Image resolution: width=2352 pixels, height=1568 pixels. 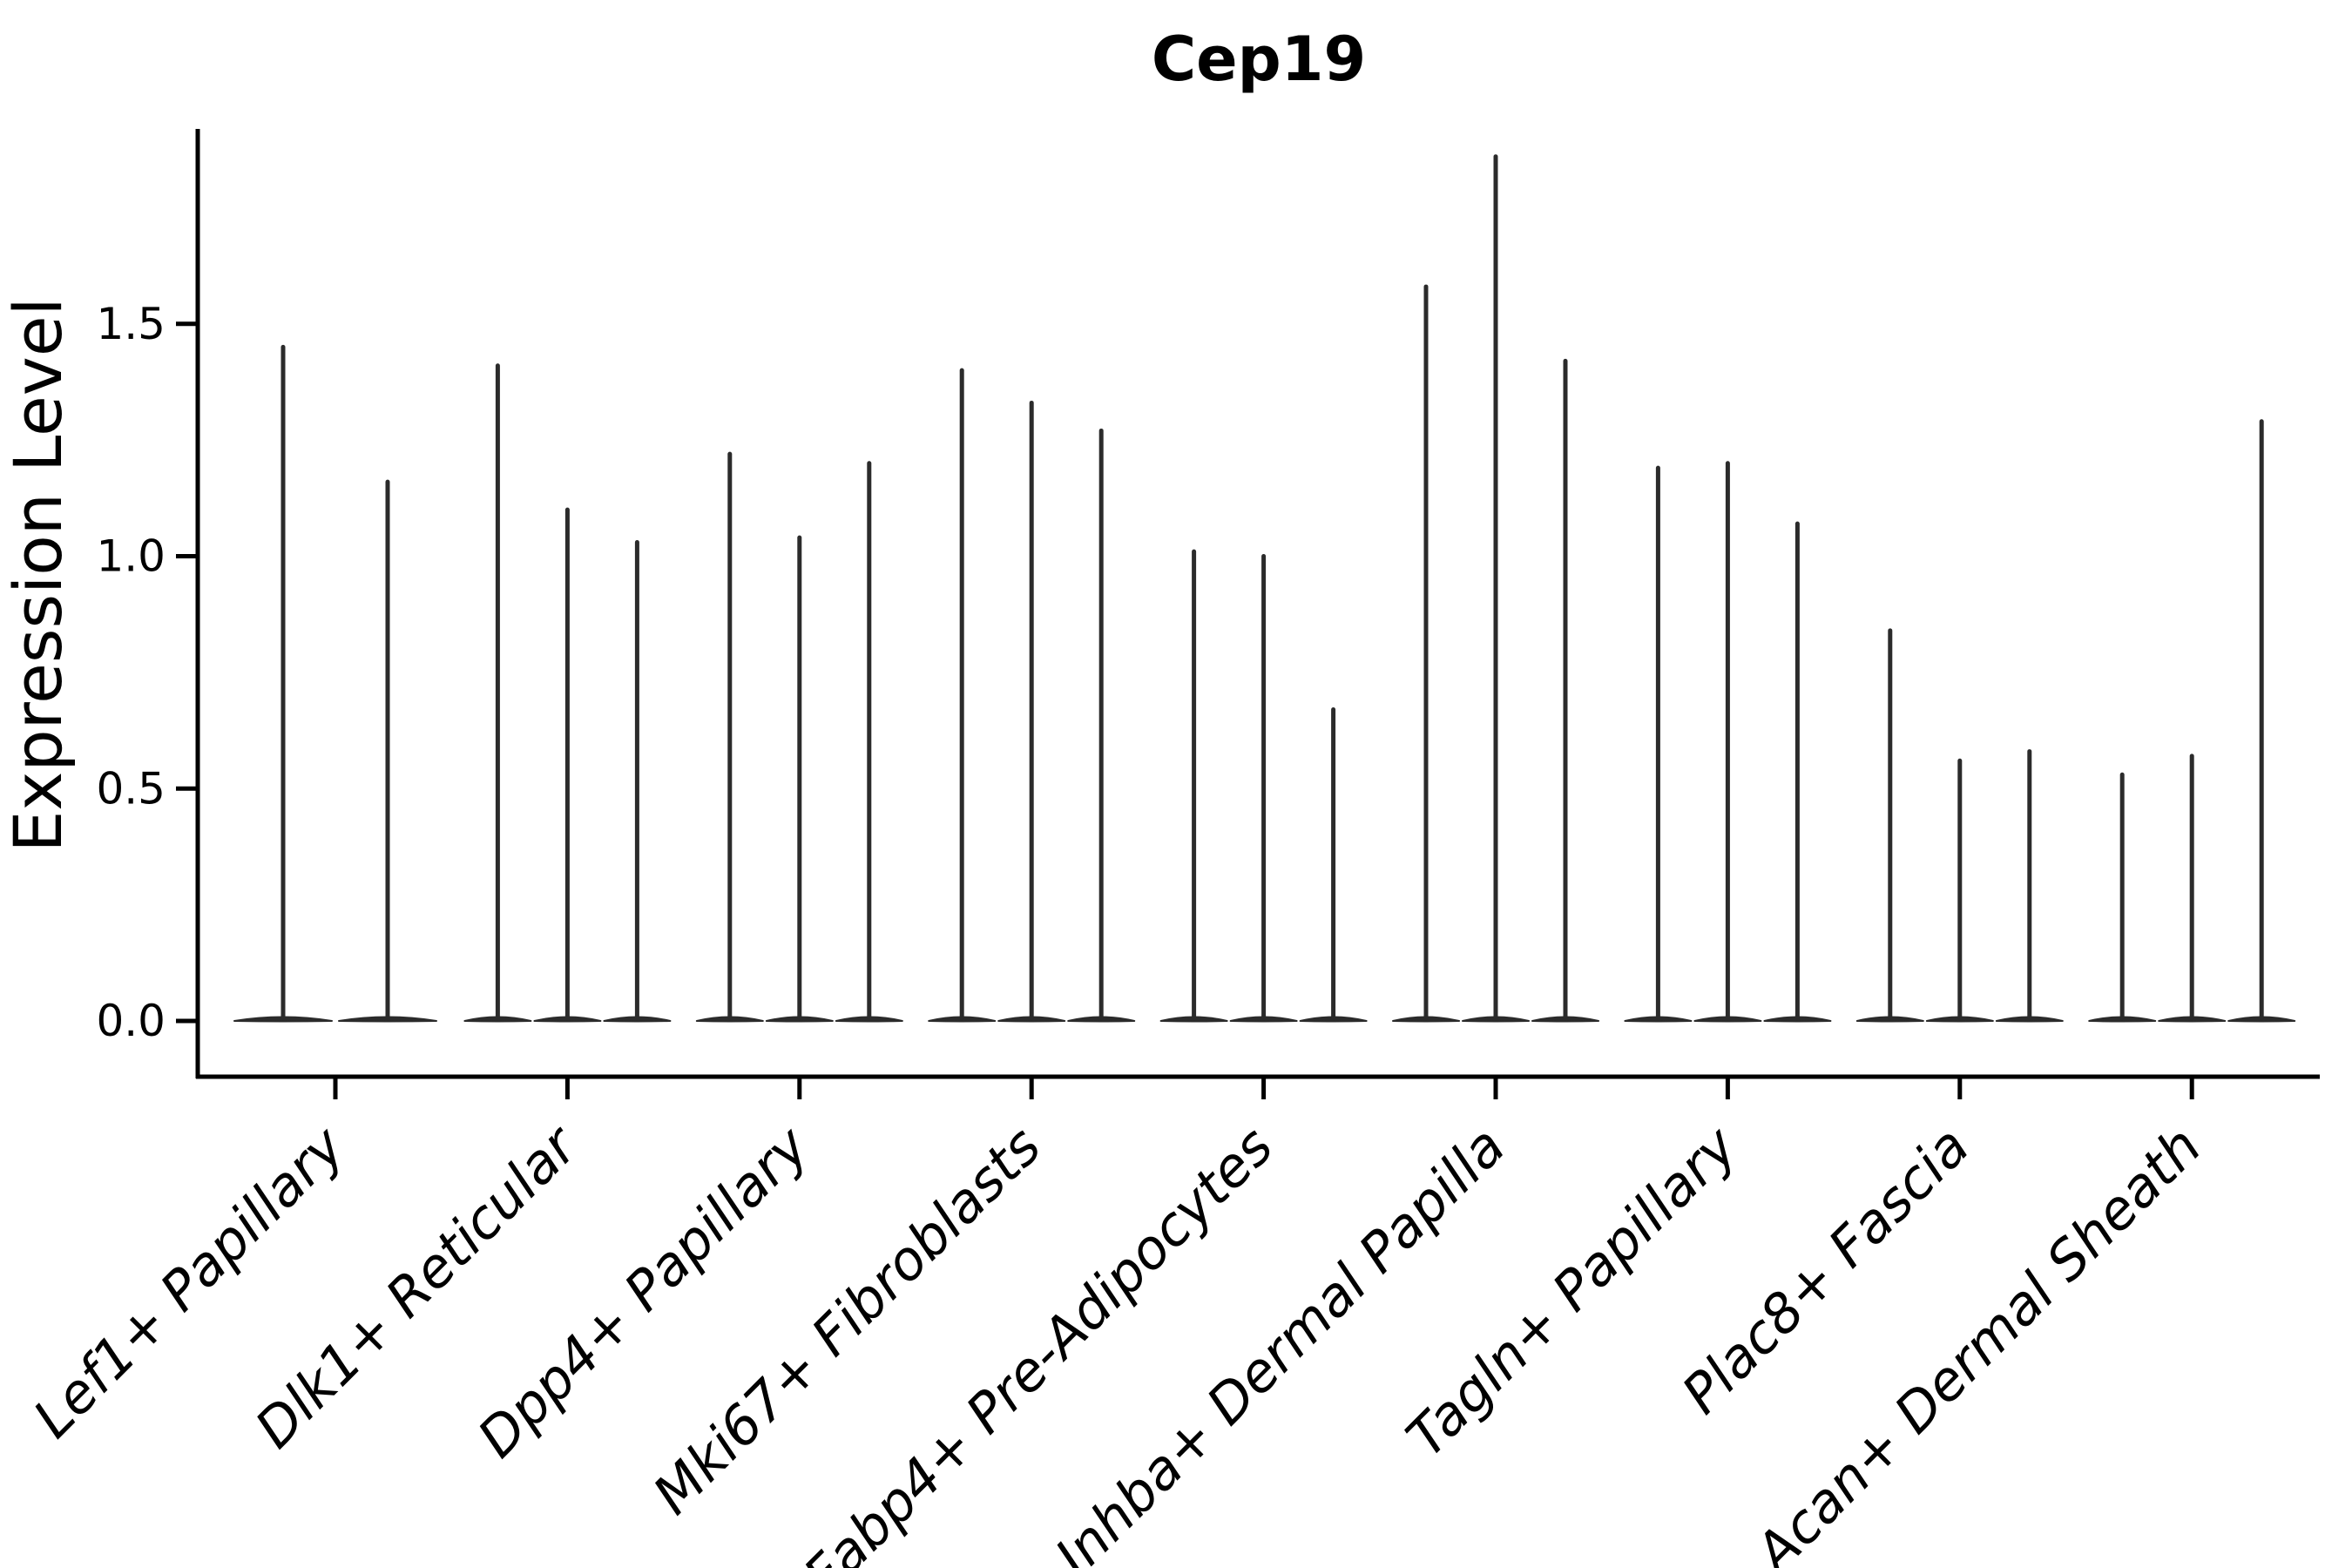 I want to click on y-tick-label: 0.5, so click(x=131, y=788).